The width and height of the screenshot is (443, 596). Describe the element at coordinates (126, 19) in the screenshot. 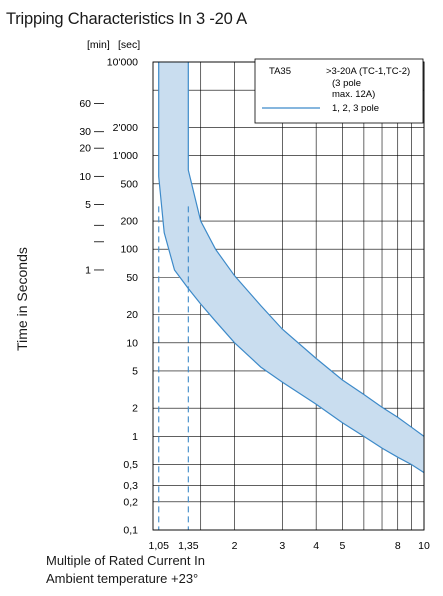

I see `page-title: Tripping Characteristics In 3 -20 A` at that location.